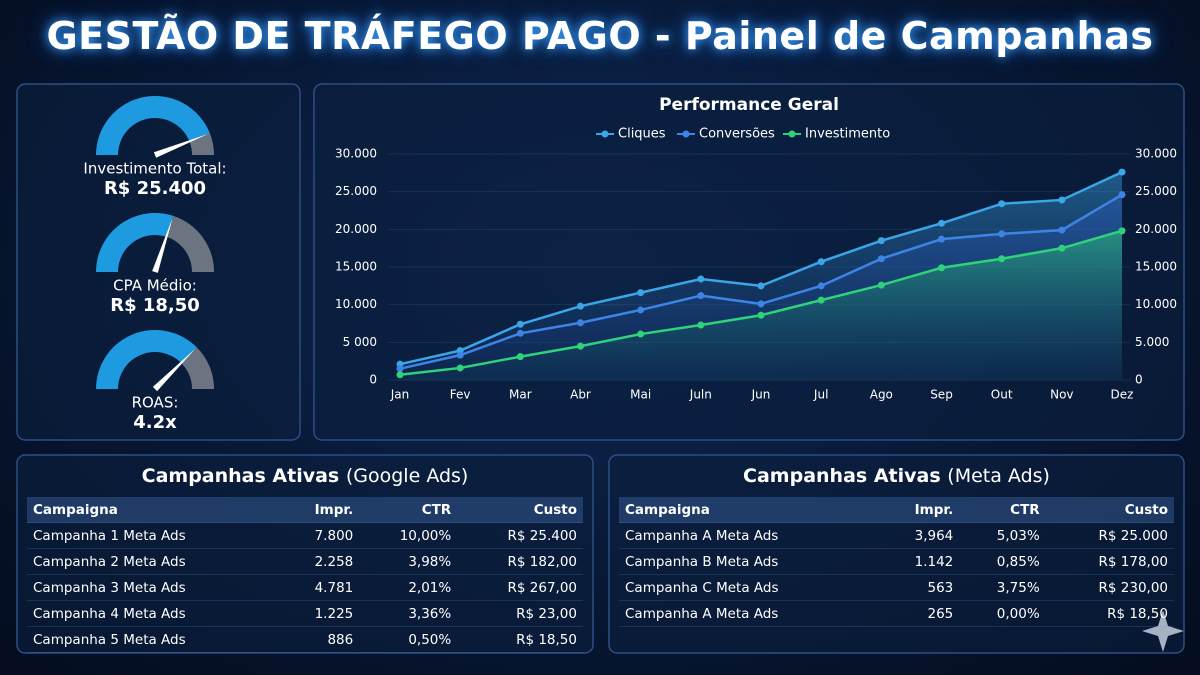 The width and height of the screenshot is (1200, 675). What do you see at coordinates (320, 561) in the screenshot?
I see `table-cell: 2.258` at bounding box center [320, 561].